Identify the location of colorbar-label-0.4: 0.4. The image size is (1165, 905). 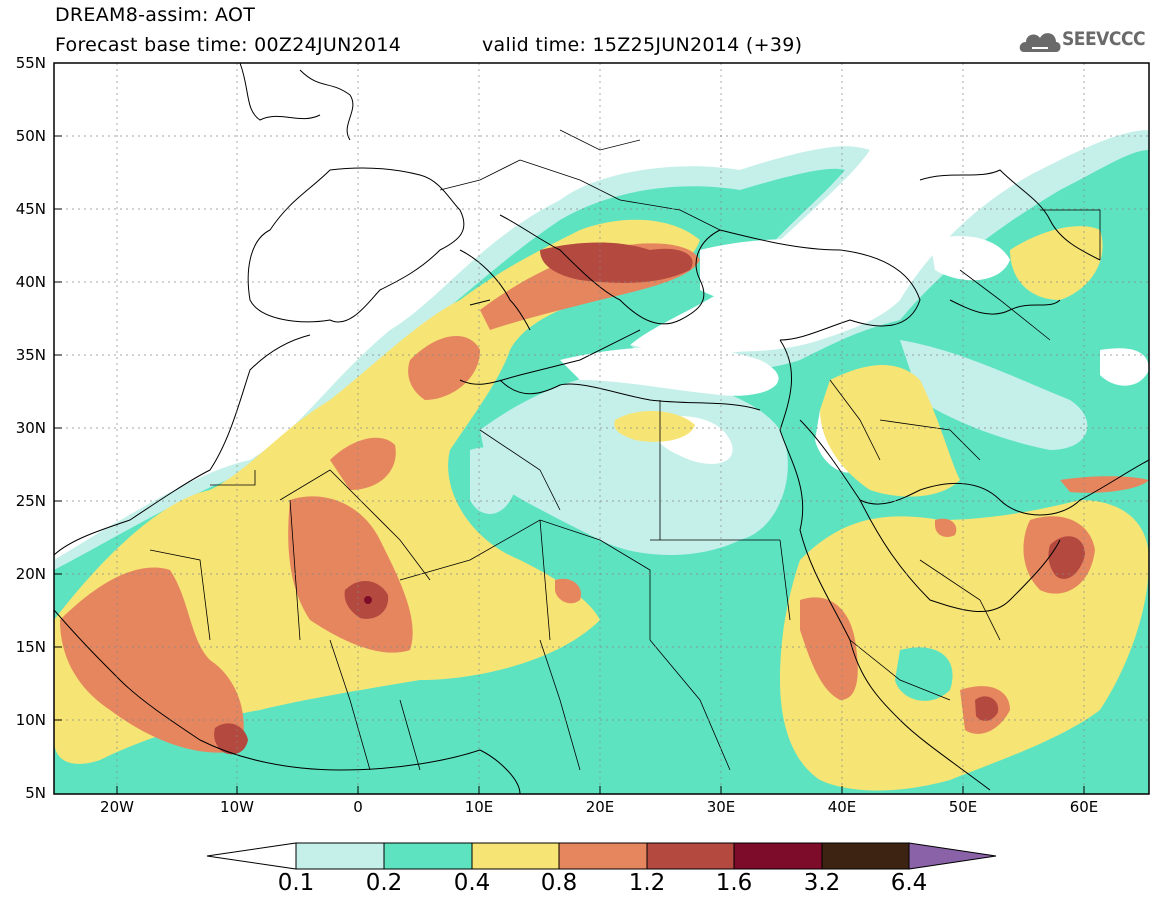
(472, 883).